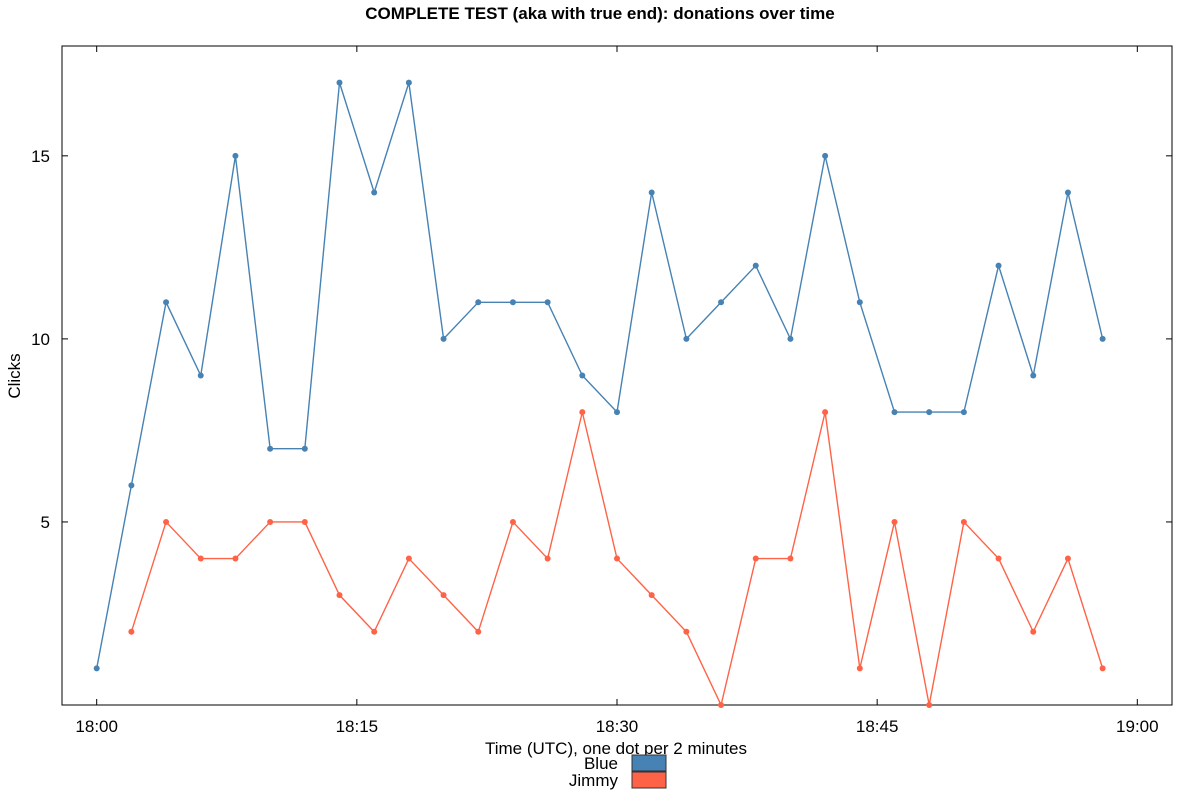 The height and width of the screenshot is (800, 1200). Describe the element at coordinates (616, 748) in the screenshot. I see `x-axis-label: Time (UTC), one dot per 2 minutes` at that location.